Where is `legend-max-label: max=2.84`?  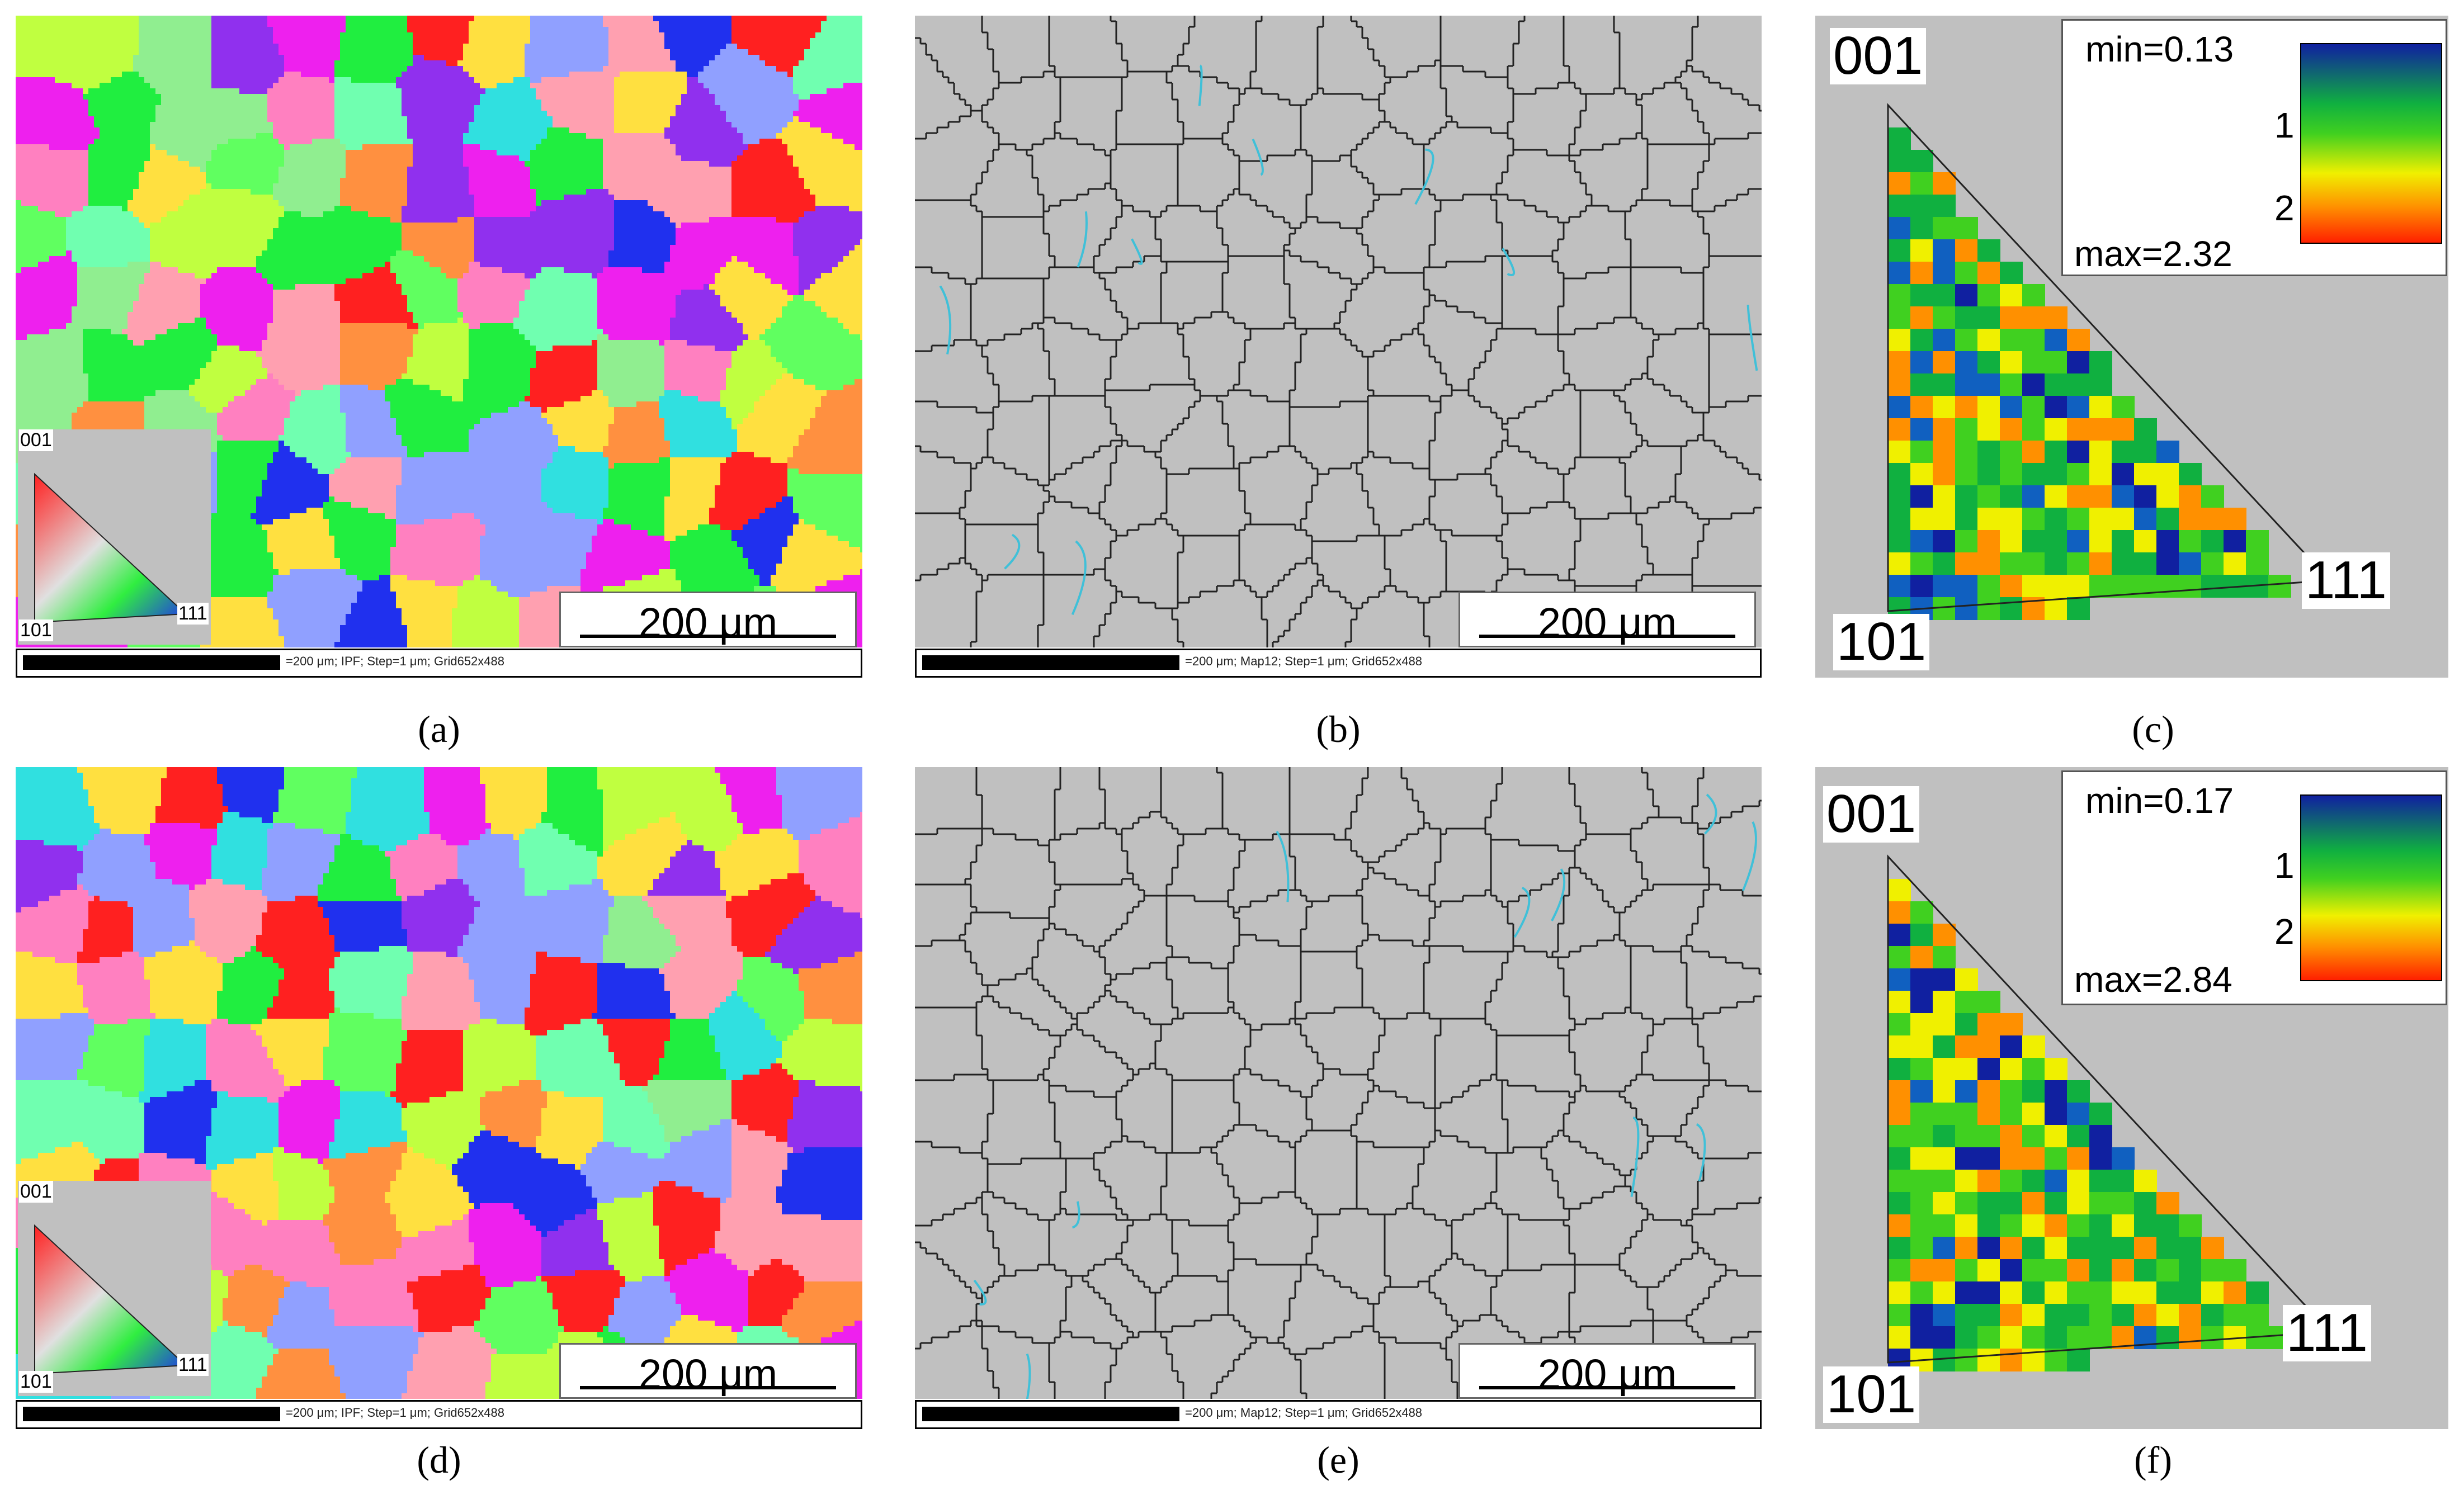
legend-max-label: max=2.84 is located at coordinates (2153, 979).